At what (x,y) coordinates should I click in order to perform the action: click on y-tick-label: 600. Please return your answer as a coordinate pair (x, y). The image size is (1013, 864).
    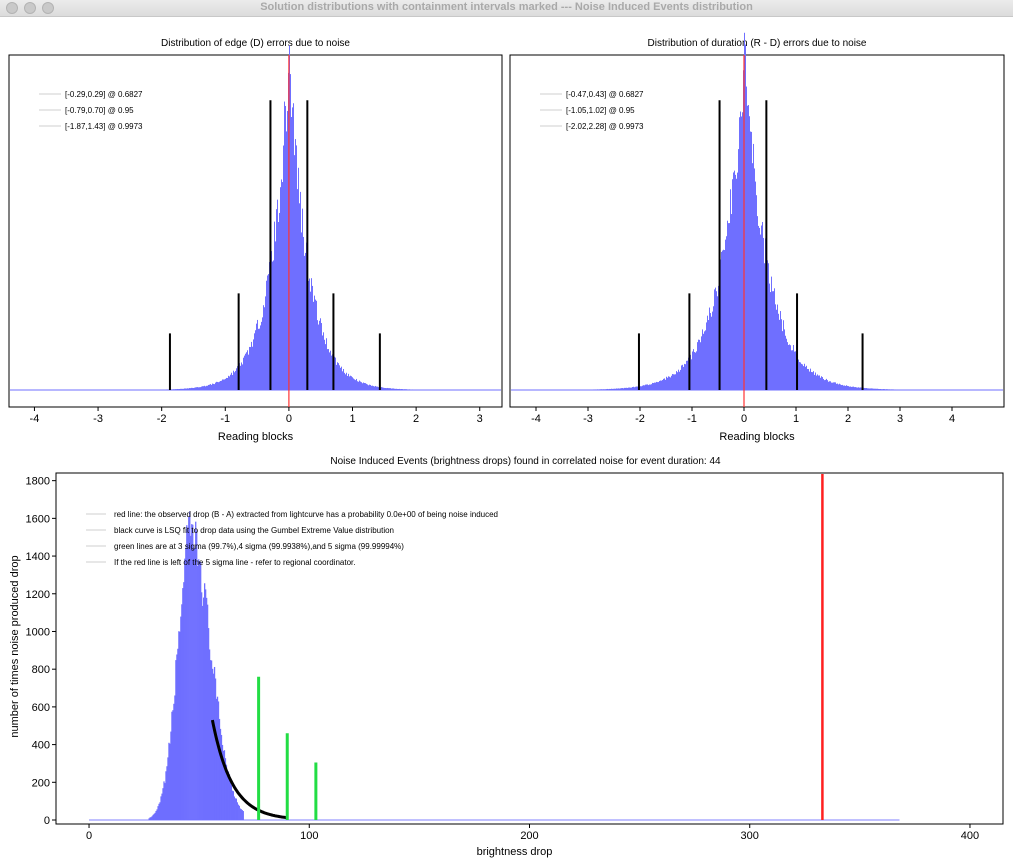
    Looking at the image, I should click on (41, 708).